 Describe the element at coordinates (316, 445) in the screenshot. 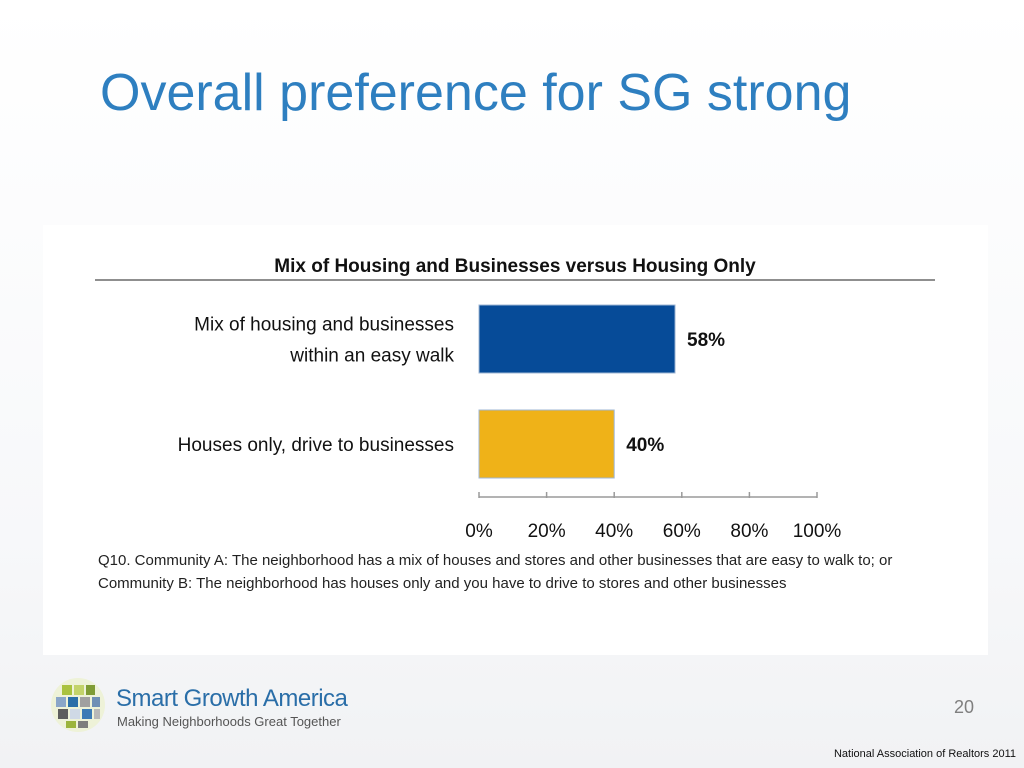

I see `category-label-2: Houses only, drive to businesses` at that location.